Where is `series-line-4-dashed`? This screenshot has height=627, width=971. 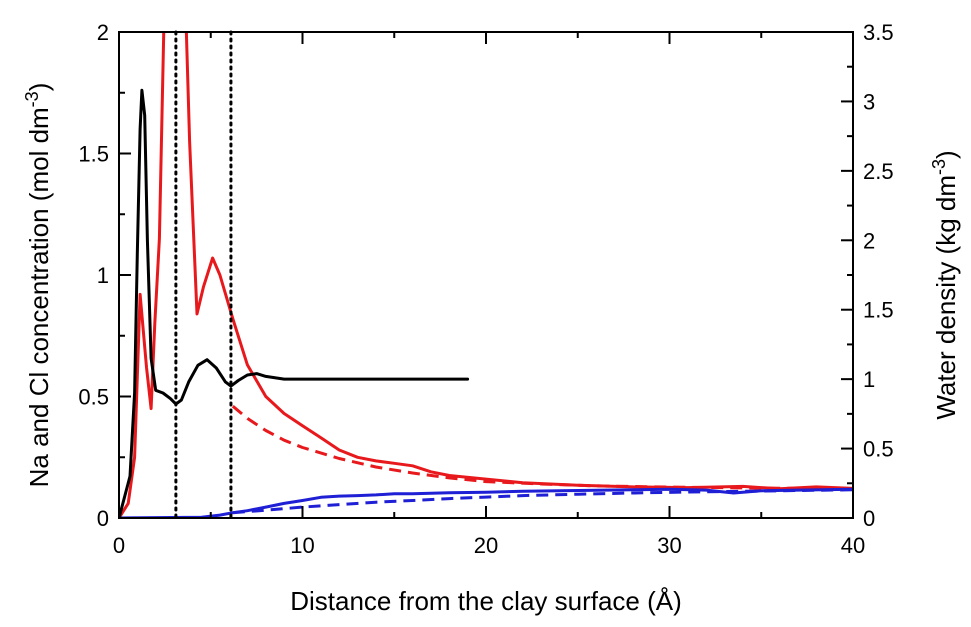
series-line-4-dashed is located at coordinates (542, 501).